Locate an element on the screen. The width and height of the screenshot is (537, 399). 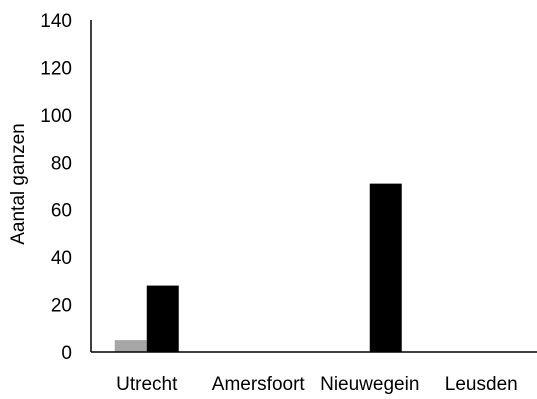
x-tick-label: Amersfoort is located at coordinates (259, 384).